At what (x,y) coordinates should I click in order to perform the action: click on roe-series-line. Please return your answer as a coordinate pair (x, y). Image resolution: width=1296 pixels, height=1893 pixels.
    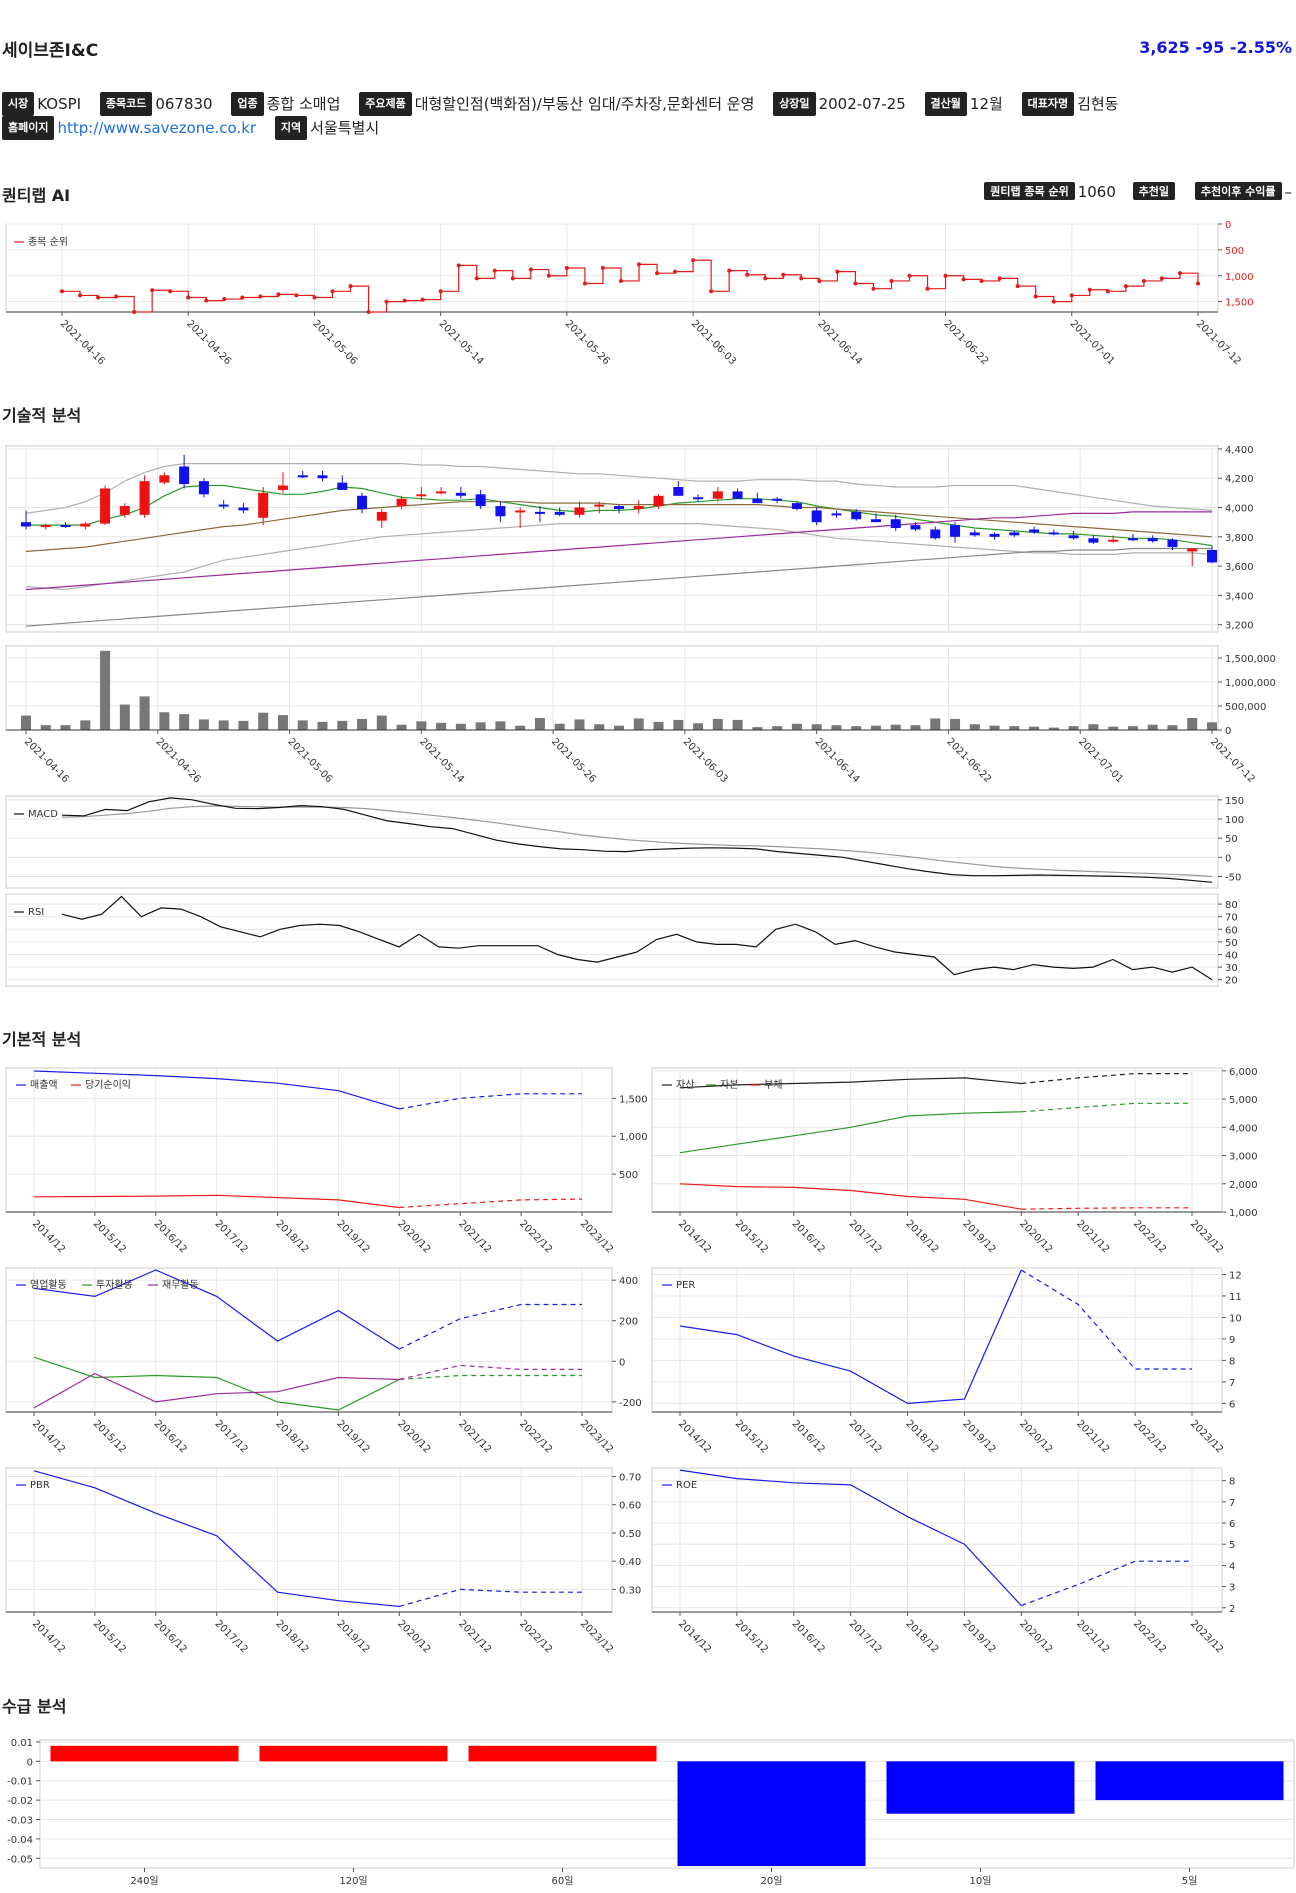
    Looking at the image, I should click on (850, 1538).